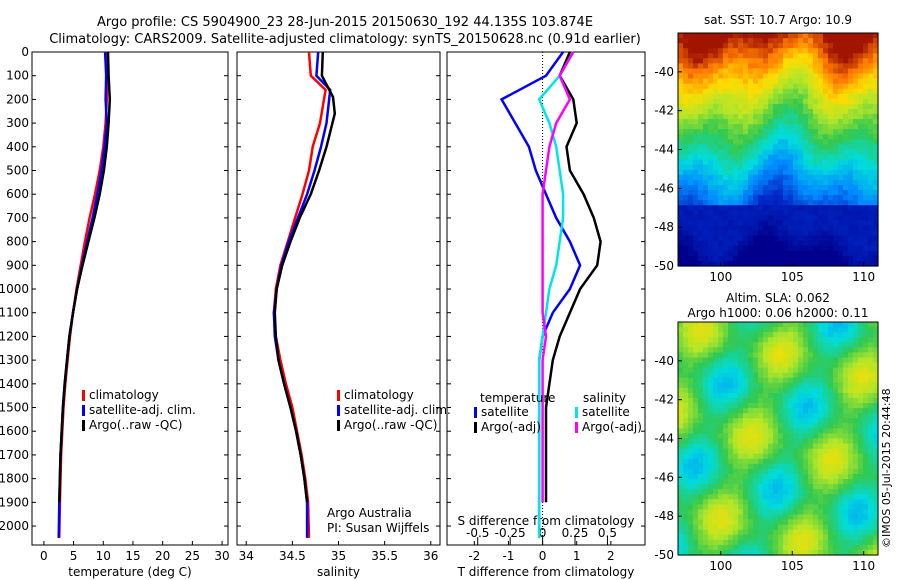 This screenshot has height=580, width=900. I want to click on x-tick-label: -2, so click(474, 556).